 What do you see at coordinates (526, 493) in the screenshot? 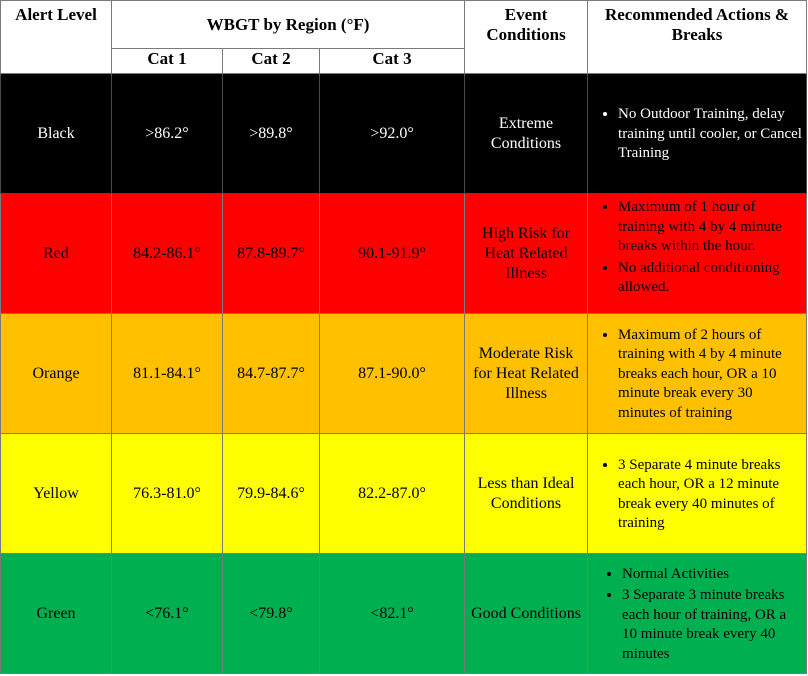
I see `event-condition-cell: Less than Ideal Conditions` at bounding box center [526, 493].